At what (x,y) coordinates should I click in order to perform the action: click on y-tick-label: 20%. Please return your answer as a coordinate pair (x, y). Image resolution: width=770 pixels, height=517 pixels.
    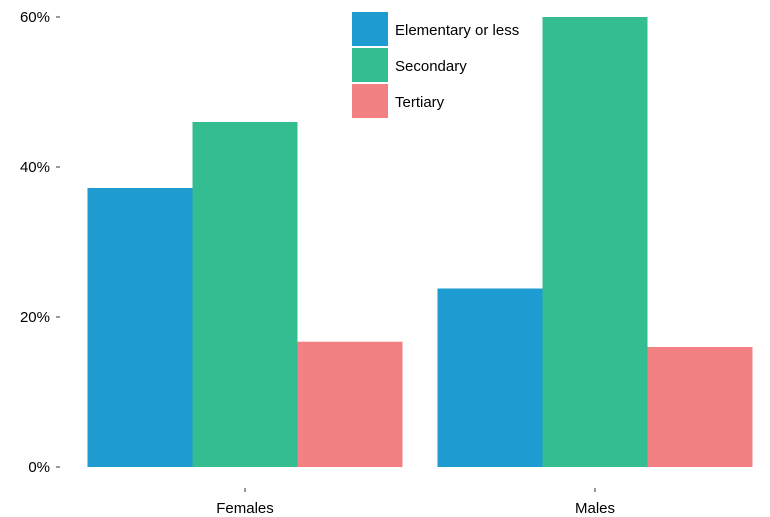
    Looking at the image, I should click on (35, 317).